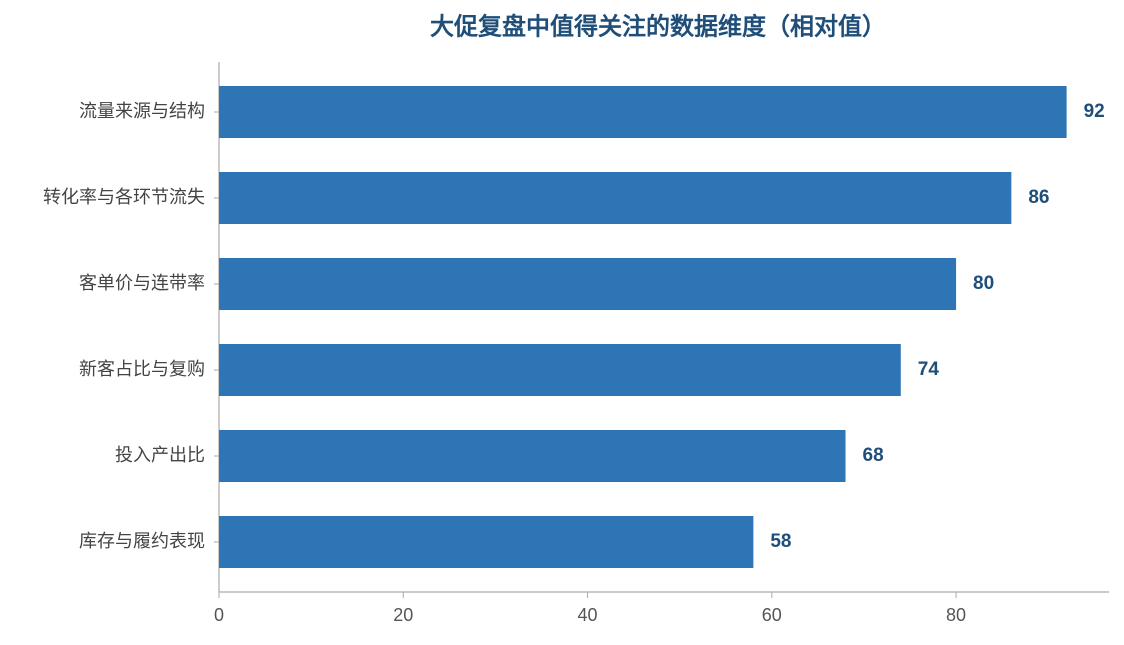 The height and width of the screenshot is (645, 1124). What do you see at coordinates (929, 369) in the screenshot?
I see `value-label: 74` at bounding box center [929, 369].